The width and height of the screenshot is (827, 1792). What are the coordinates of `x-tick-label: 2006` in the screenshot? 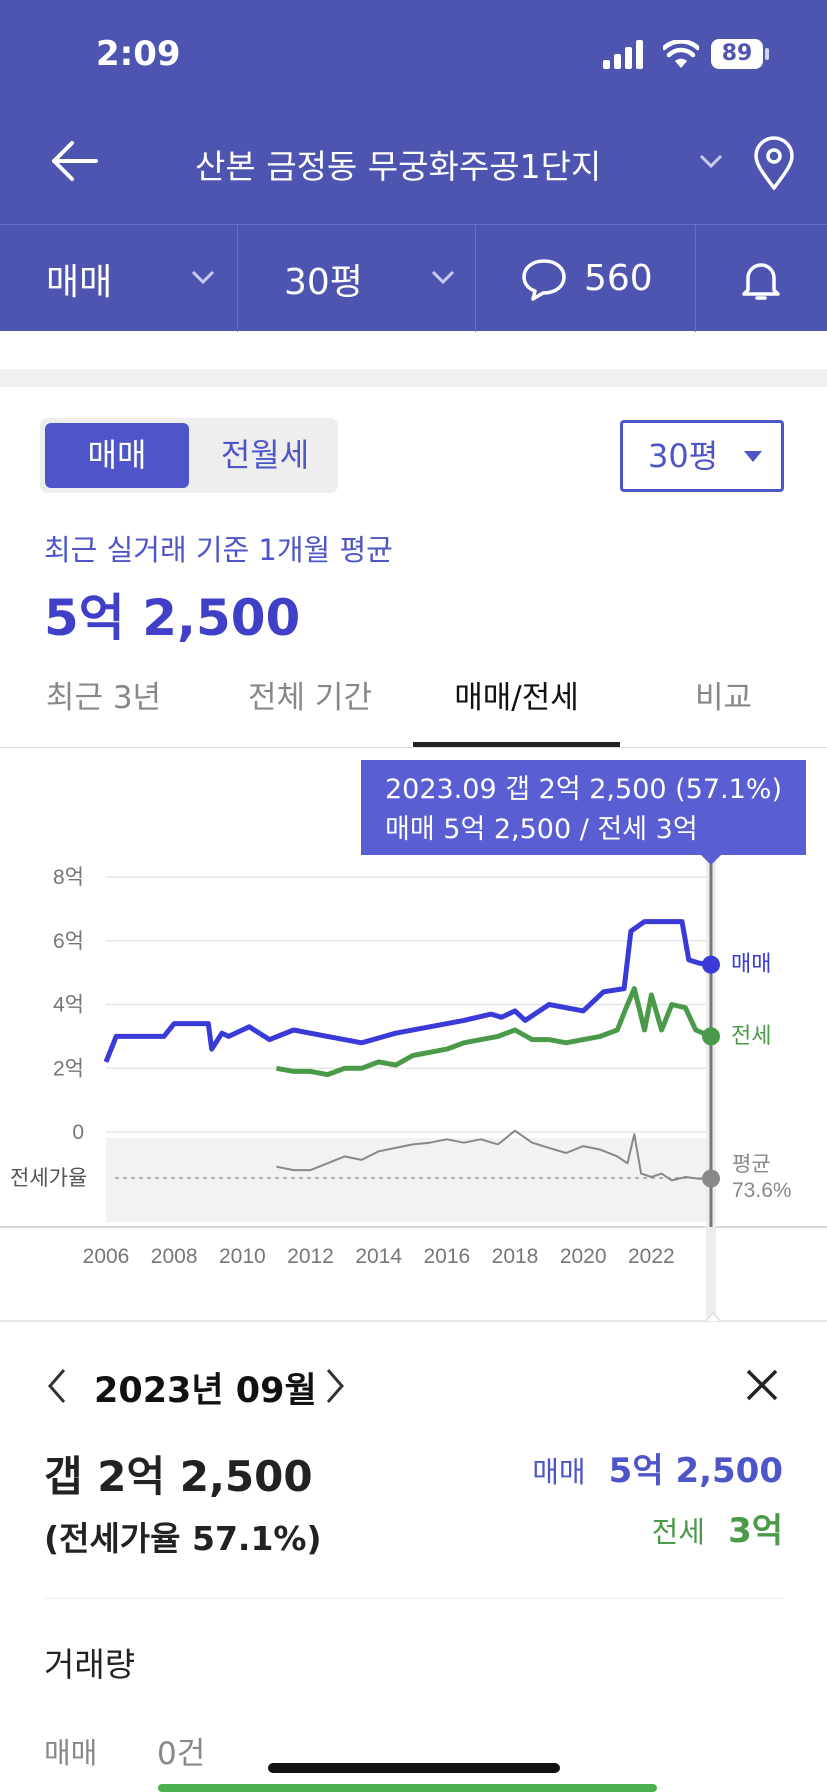 It's located at (106, 1256).